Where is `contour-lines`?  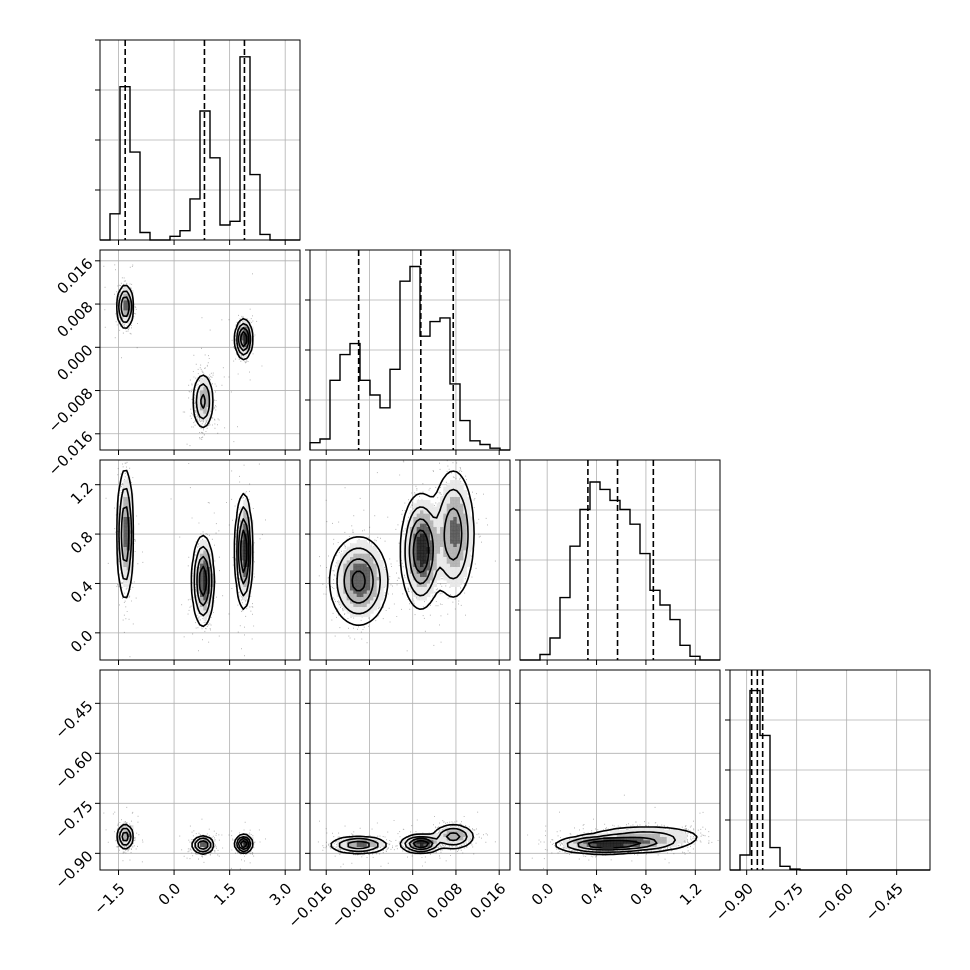 contour-lines is located at coordinates (402, 839).